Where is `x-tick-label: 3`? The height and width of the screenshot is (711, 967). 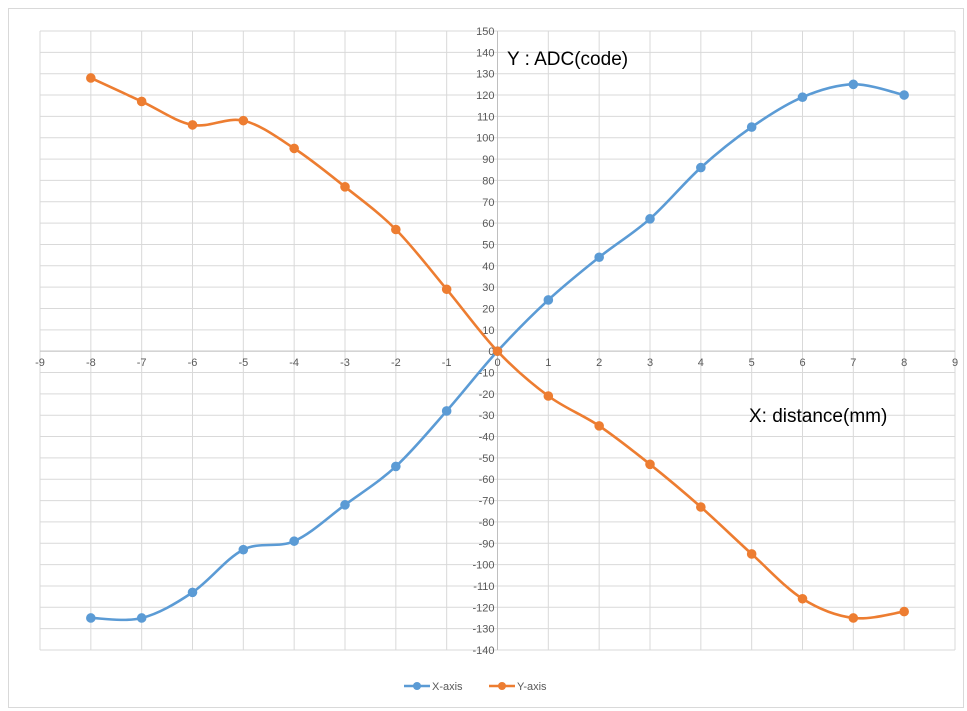 x-tick-label: 3 is located at coordinates (650, 363).